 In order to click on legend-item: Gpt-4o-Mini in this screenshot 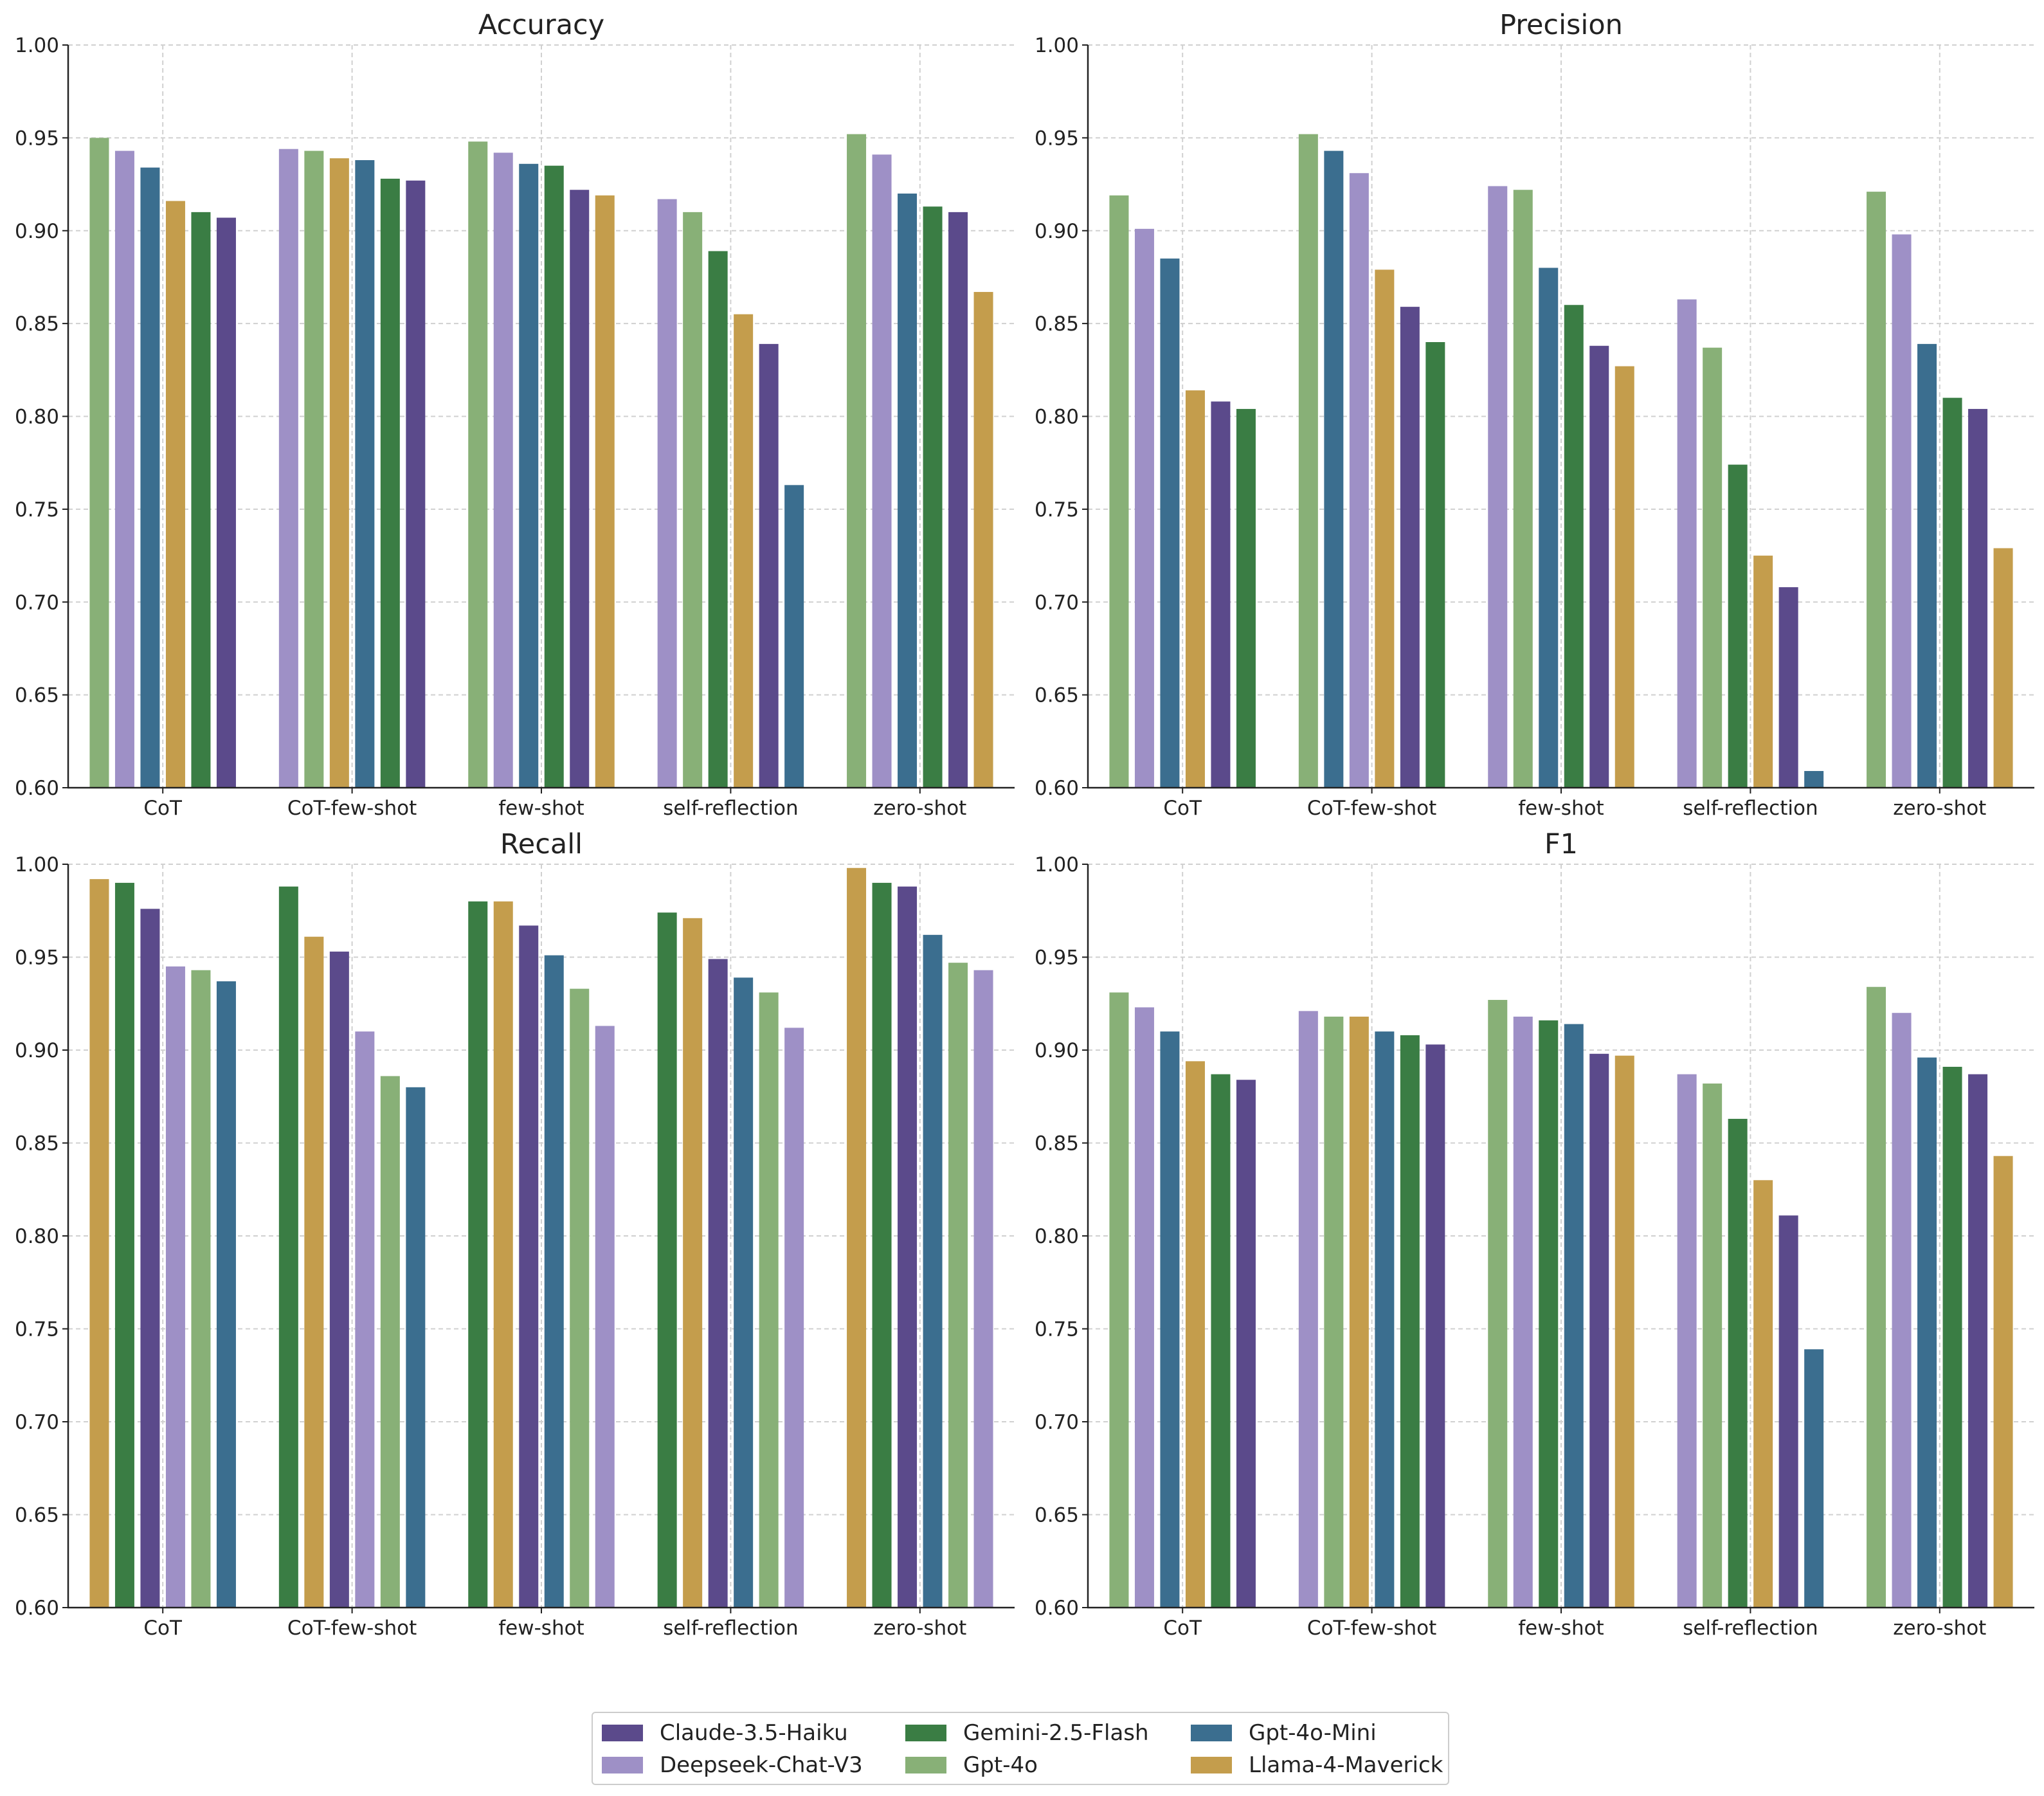, I will do `click(1319, 1733)`.